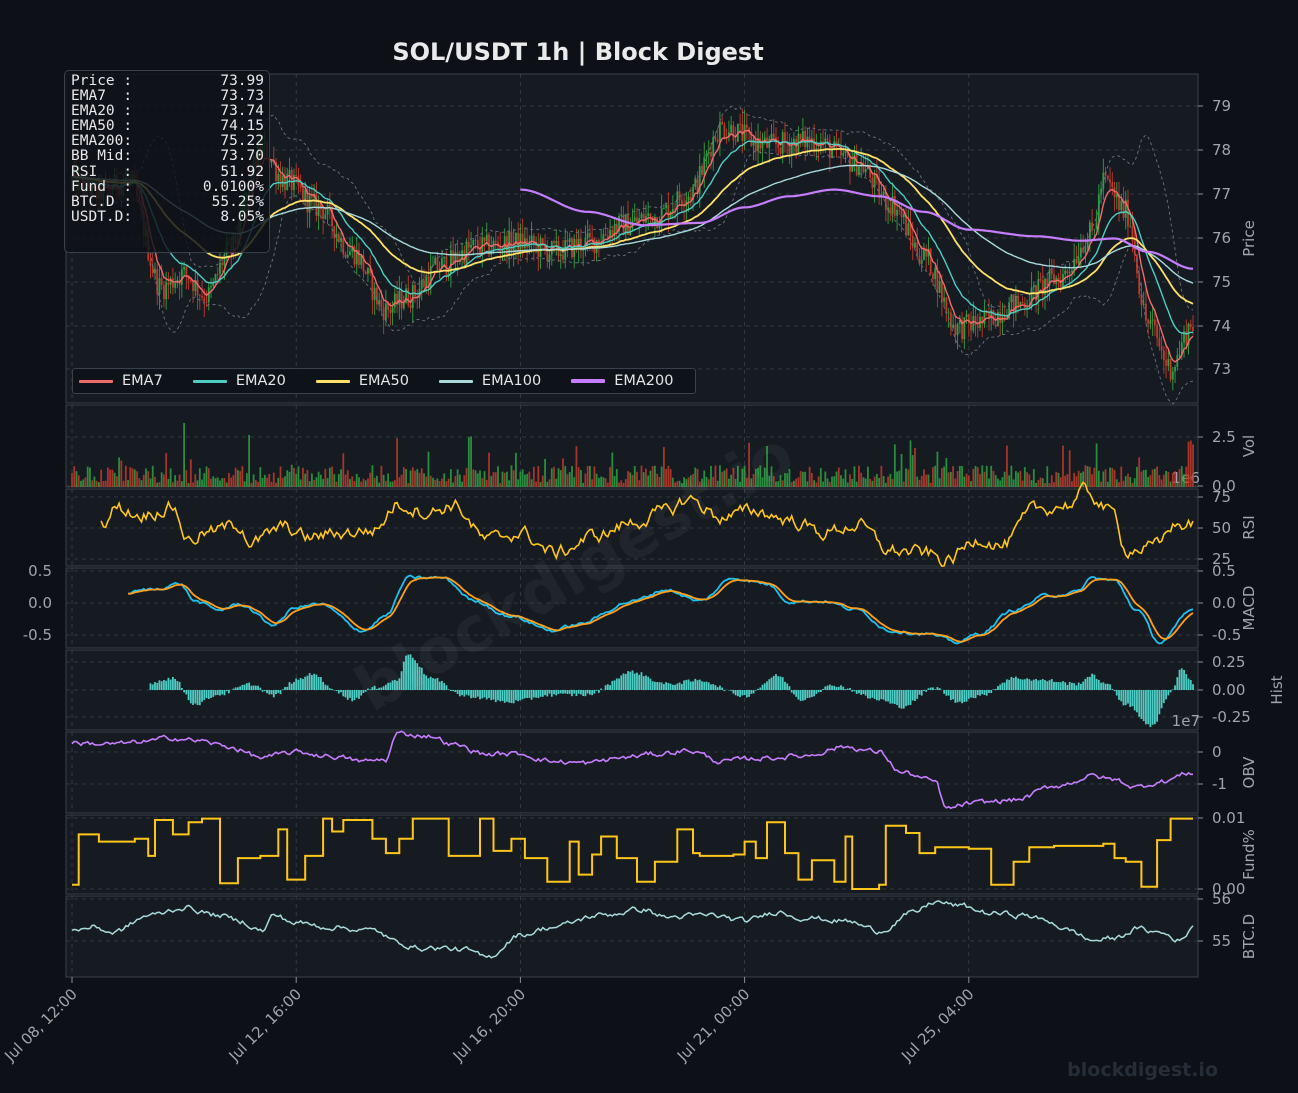  Describe the element at coordinates (1228, 662) in the screenshot. I see `tick-label-hist: 0.25` at that location.